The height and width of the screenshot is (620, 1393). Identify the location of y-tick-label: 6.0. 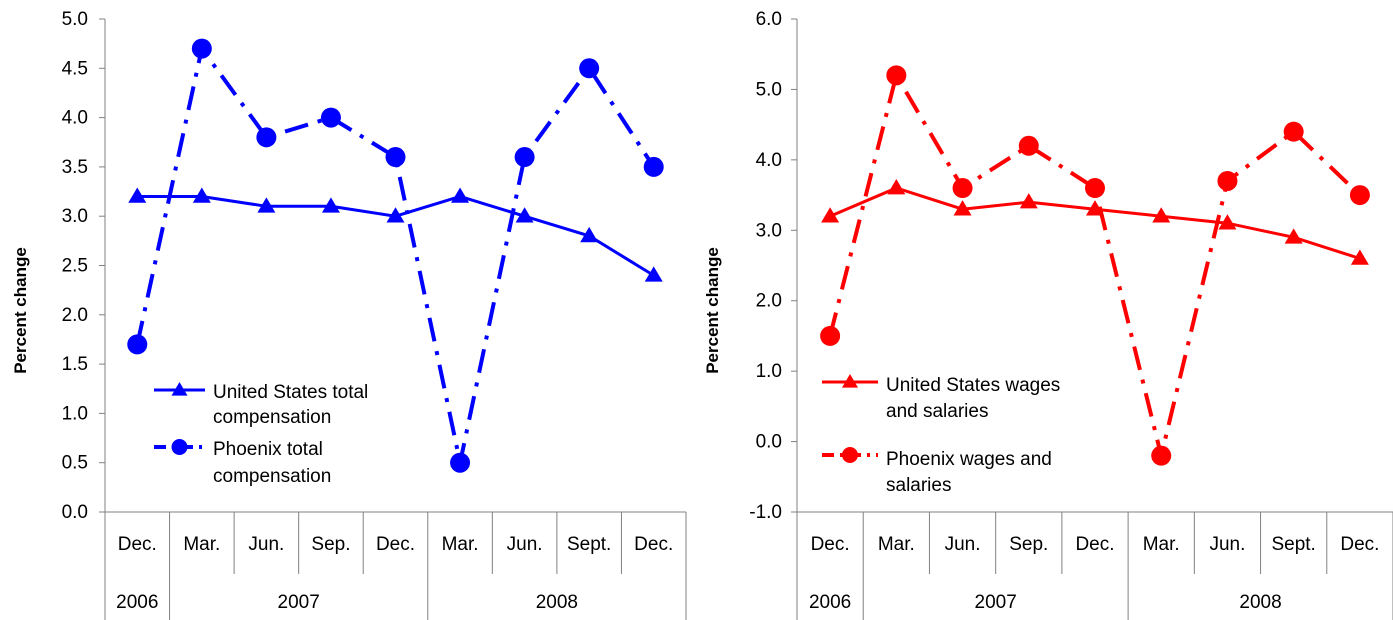
(769, 19).